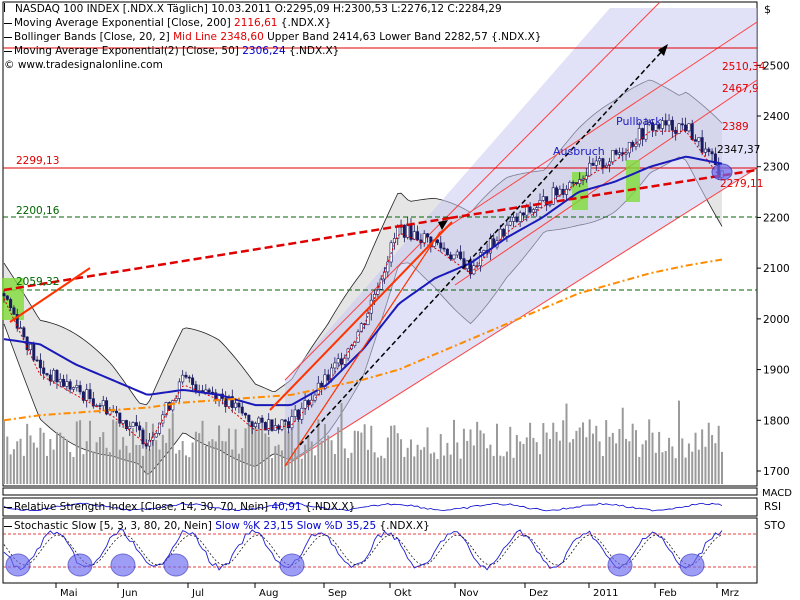 The height and width of the screenshot is (600, 800). What do you see at coordinates (639, 121) in the screenshot?
I see `pullback-annotation: Pullback` at bounding box center [639, 121].